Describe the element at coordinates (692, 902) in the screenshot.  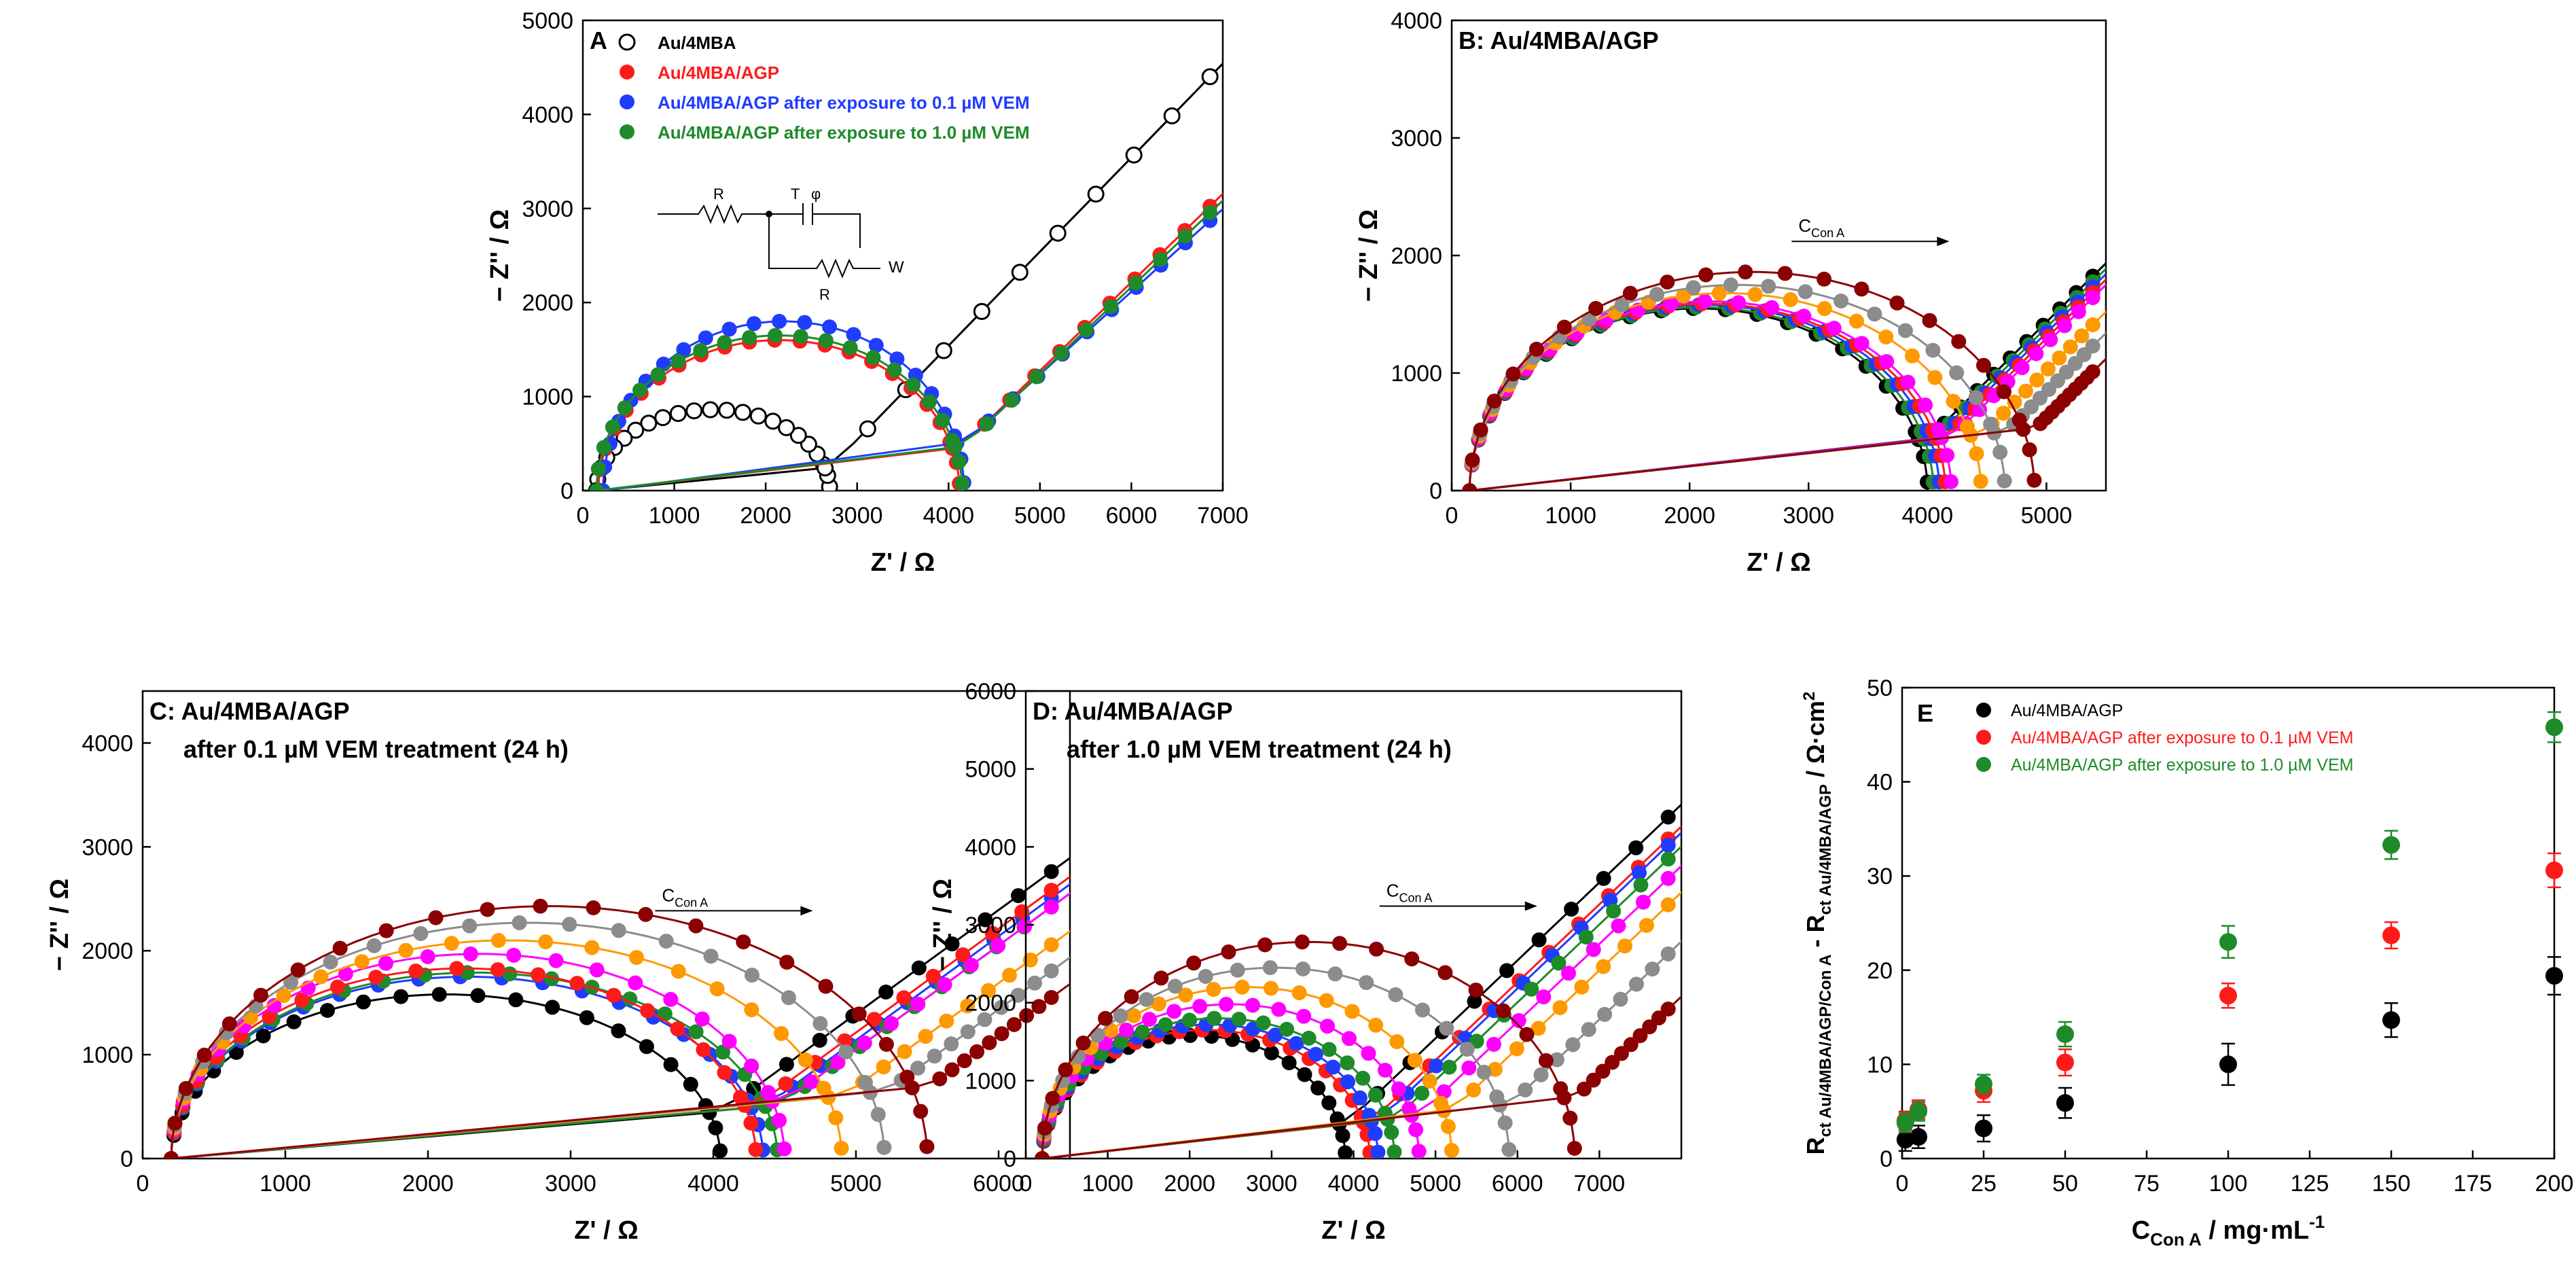
I see `annotation-sub: Con A` at that location.